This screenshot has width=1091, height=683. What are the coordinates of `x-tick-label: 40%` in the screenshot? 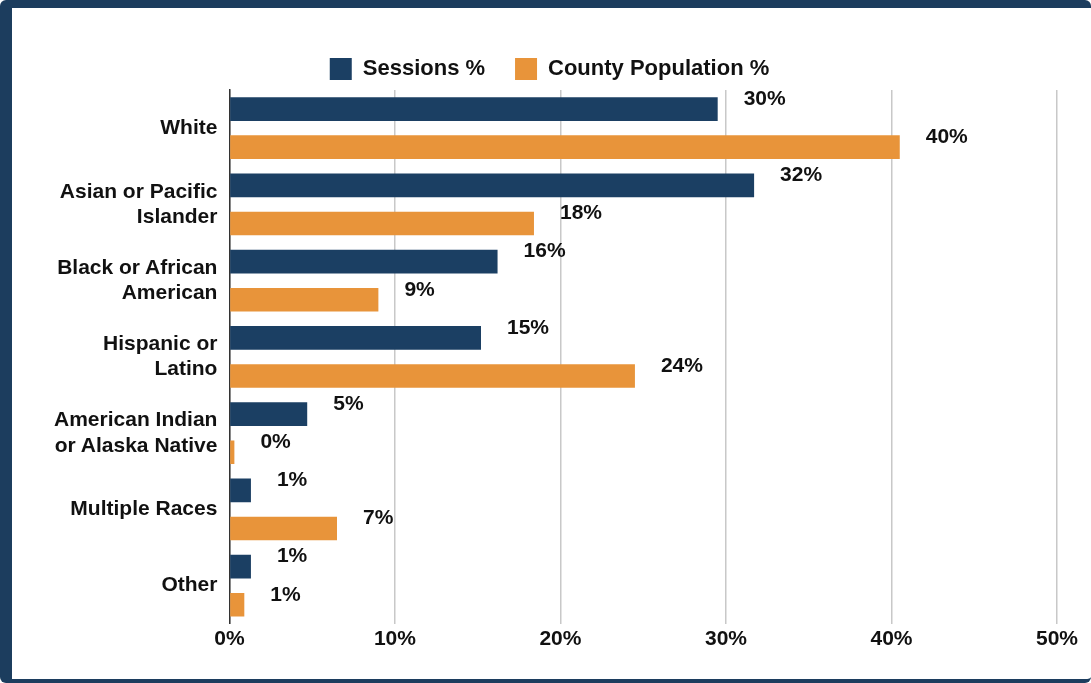 It's located at (891, 638).